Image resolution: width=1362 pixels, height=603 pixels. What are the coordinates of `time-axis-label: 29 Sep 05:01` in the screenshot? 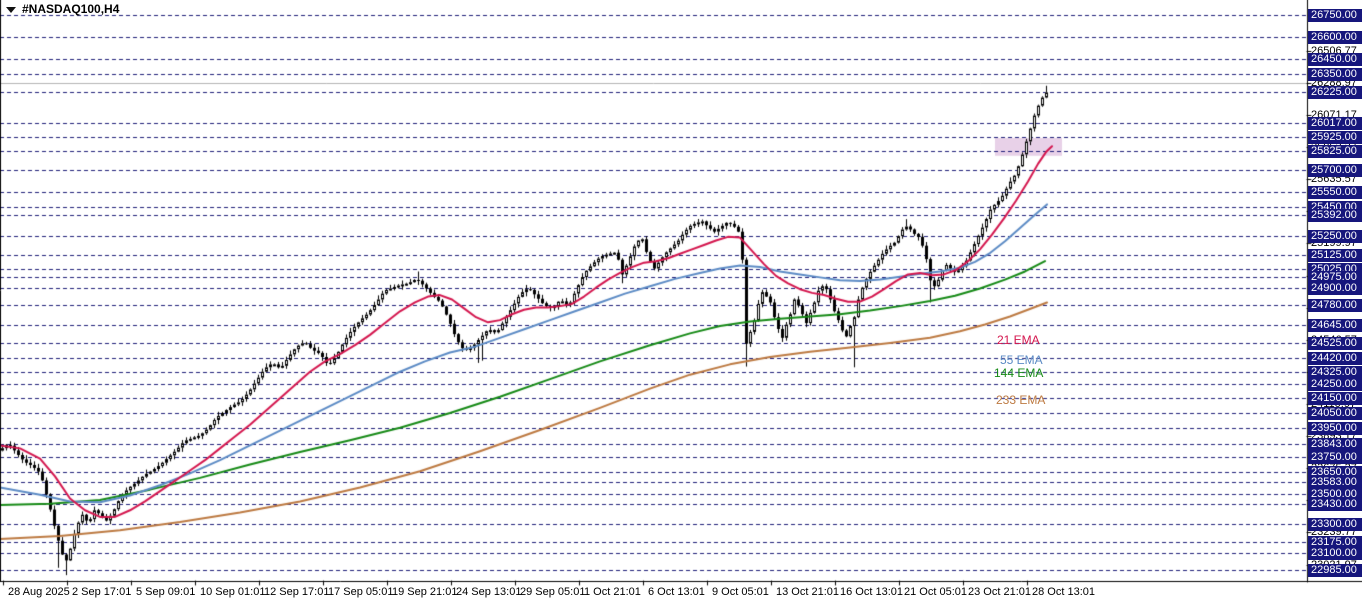 It's located at (553, 592).